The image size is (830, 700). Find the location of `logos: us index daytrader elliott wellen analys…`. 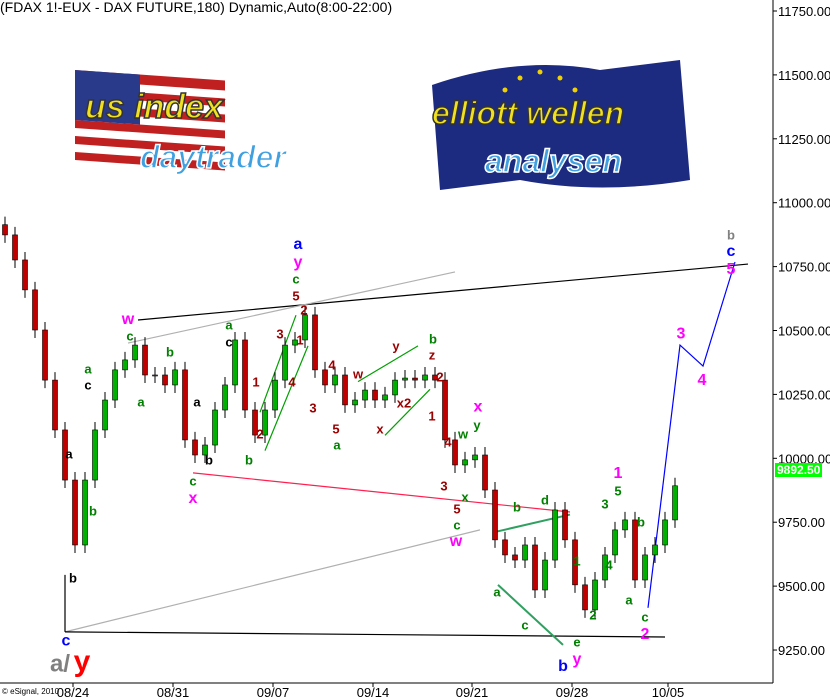

logos: us index daytrader elliott wellen analys… is located at coordinates (382, 125).